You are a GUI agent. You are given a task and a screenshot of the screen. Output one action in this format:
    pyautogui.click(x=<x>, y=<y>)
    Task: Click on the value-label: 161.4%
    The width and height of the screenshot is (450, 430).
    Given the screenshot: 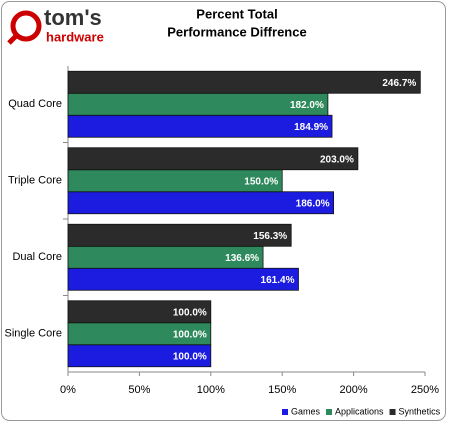 What is the action you would take?
    pyautogui.click(x=278, y=280)
    